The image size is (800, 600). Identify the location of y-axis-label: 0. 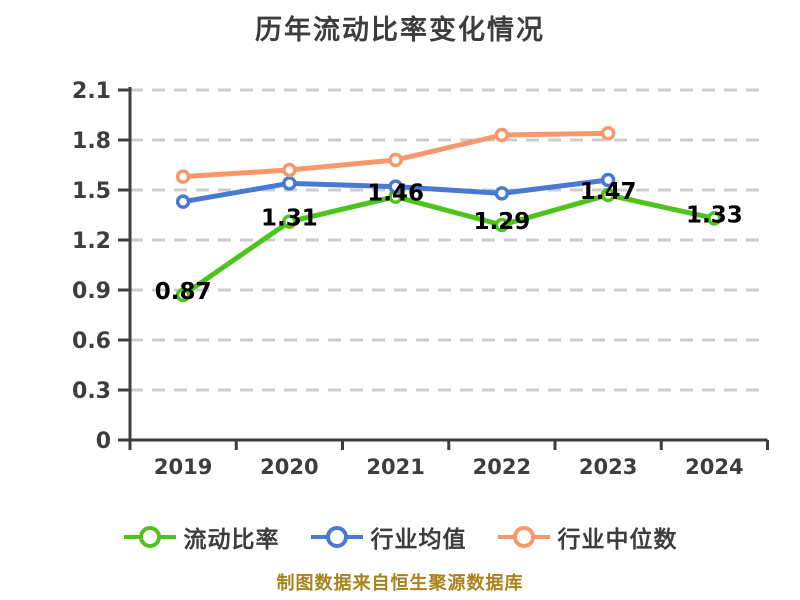
(103, 441).